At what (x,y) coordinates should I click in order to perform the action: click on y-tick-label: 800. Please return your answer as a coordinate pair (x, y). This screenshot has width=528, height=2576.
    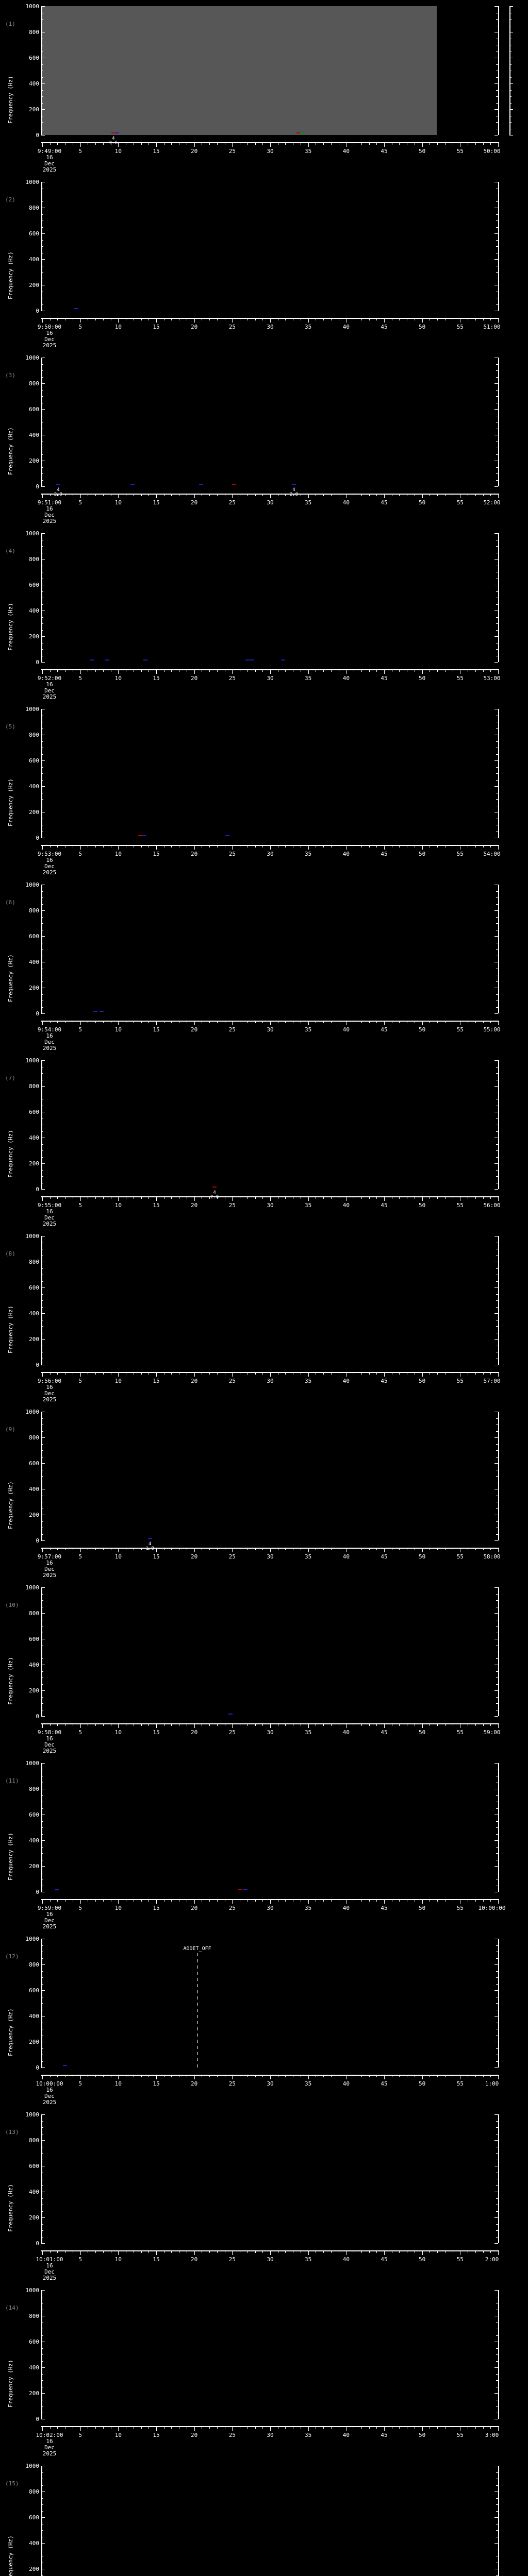
    Looking at the image, I should click on (34, 2140).